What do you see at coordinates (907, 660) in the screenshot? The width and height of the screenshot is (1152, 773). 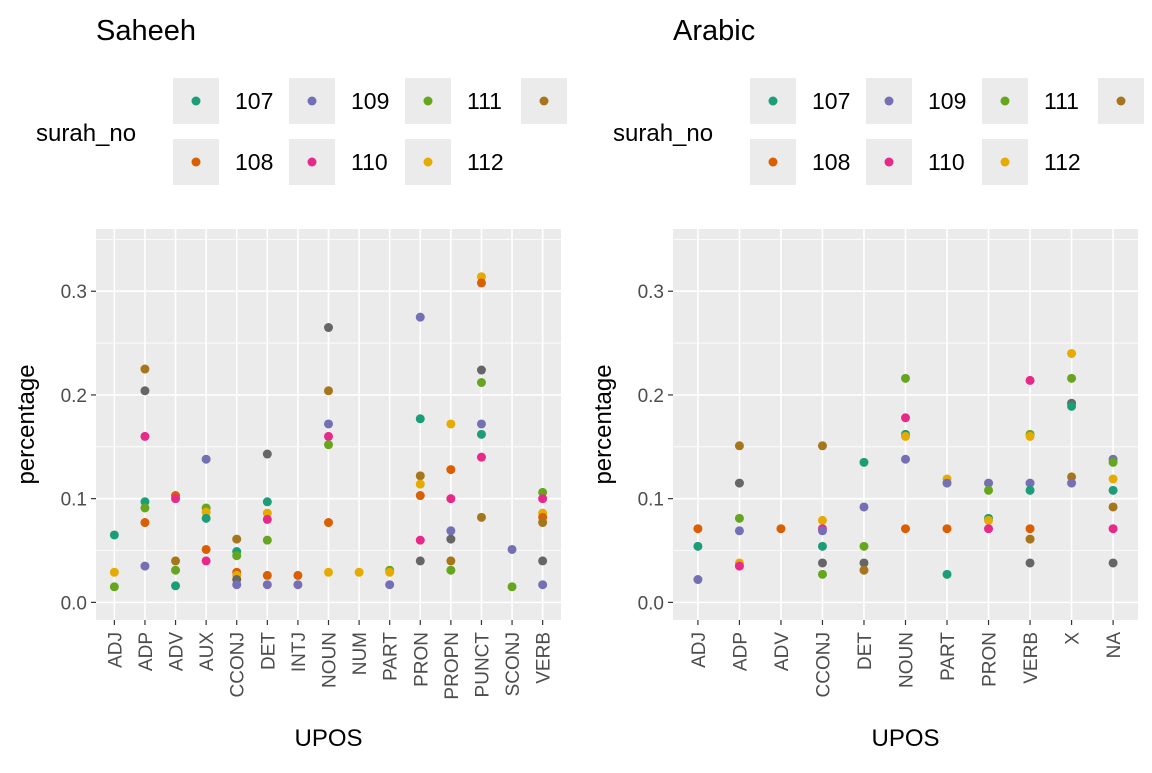 I see `x-tick-label: NOUN` at bounding box center [907, 660].